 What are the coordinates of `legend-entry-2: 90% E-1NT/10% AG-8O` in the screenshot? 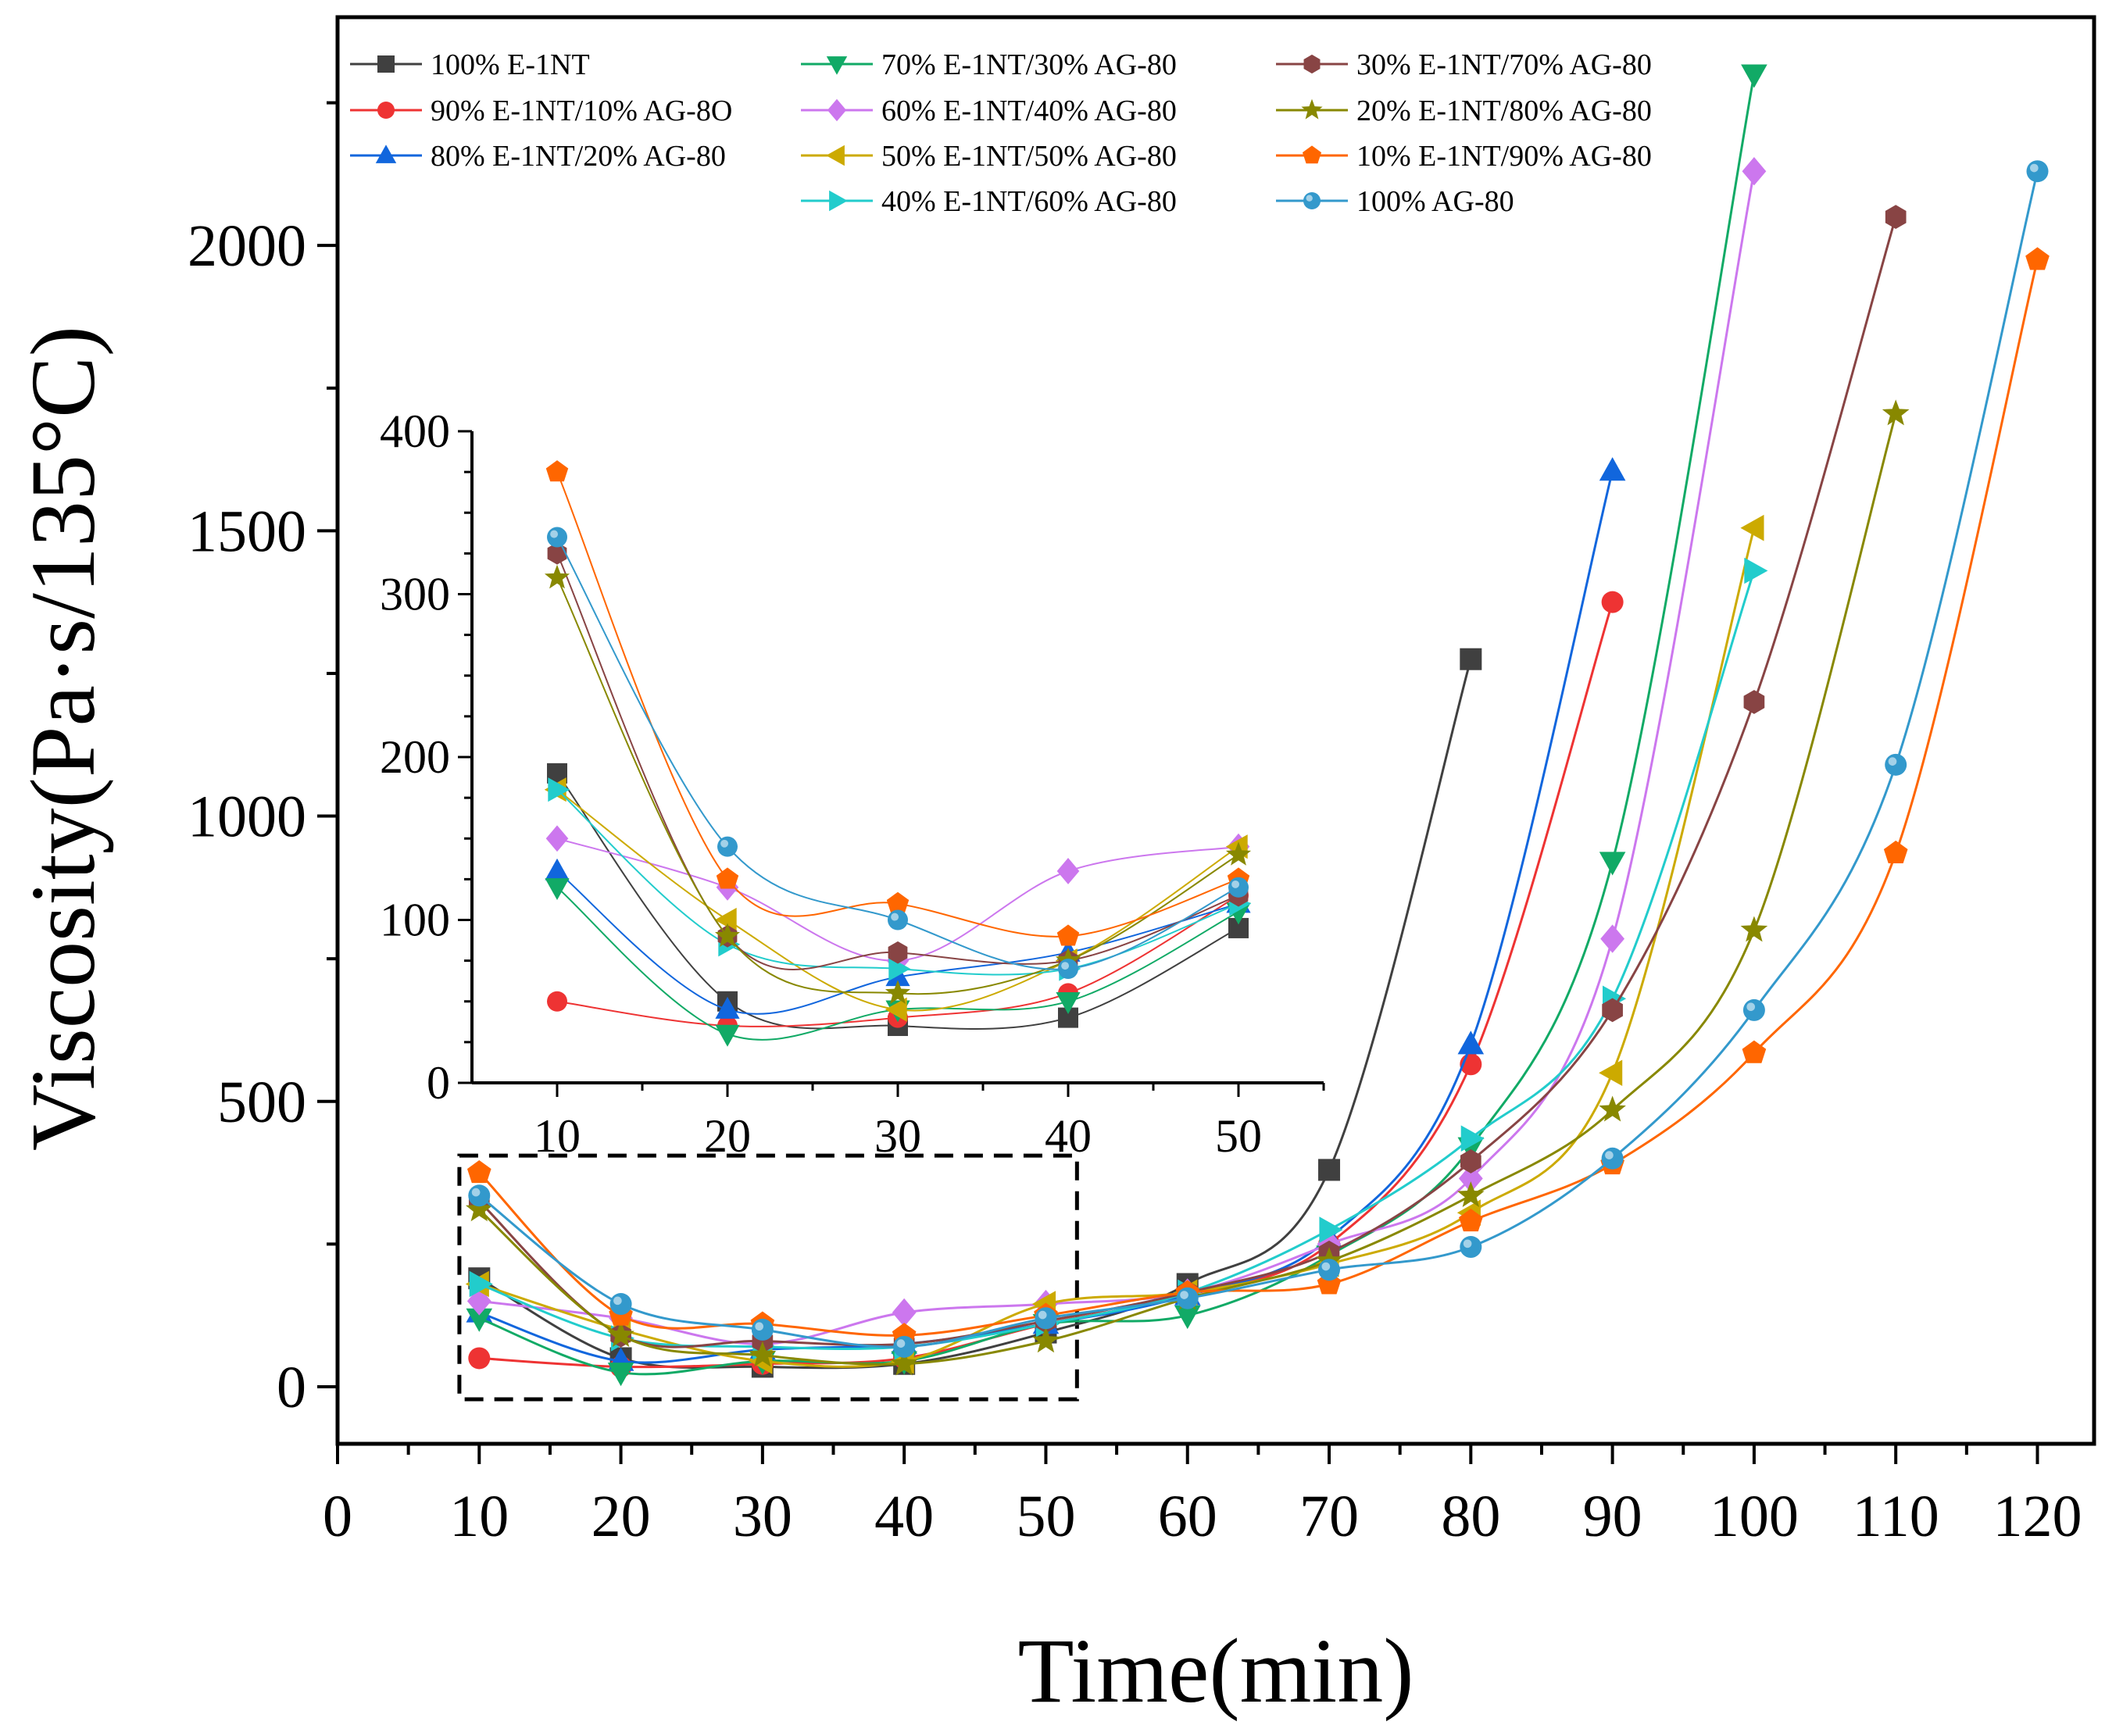 It's located at (541, 111).